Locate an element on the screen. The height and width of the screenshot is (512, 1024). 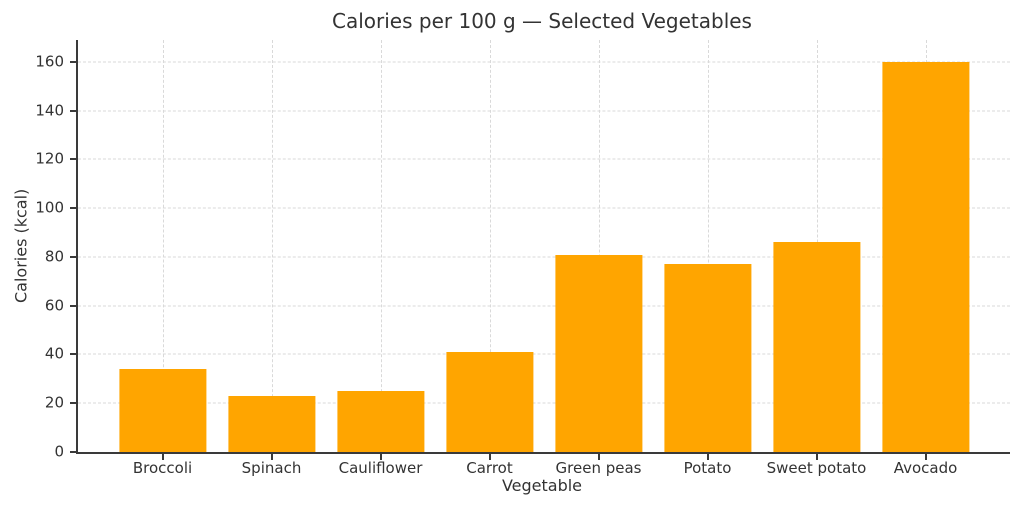
y-tick-label-0: 0 is located at coordinates (59, 451).